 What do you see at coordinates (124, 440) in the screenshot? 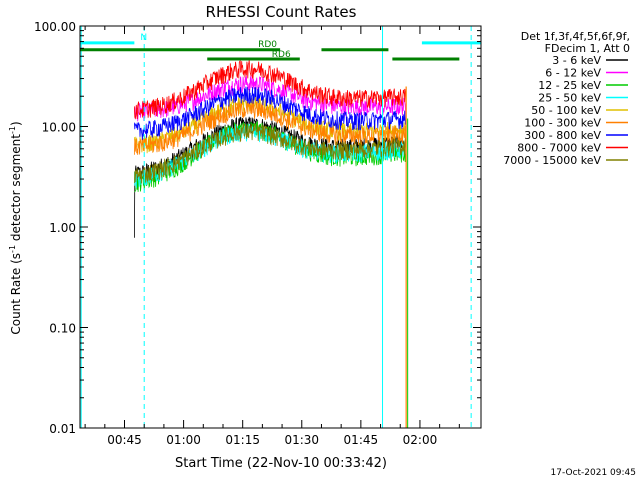
I see `x-tick-label: 00:45` at bounding box center [124, 440].